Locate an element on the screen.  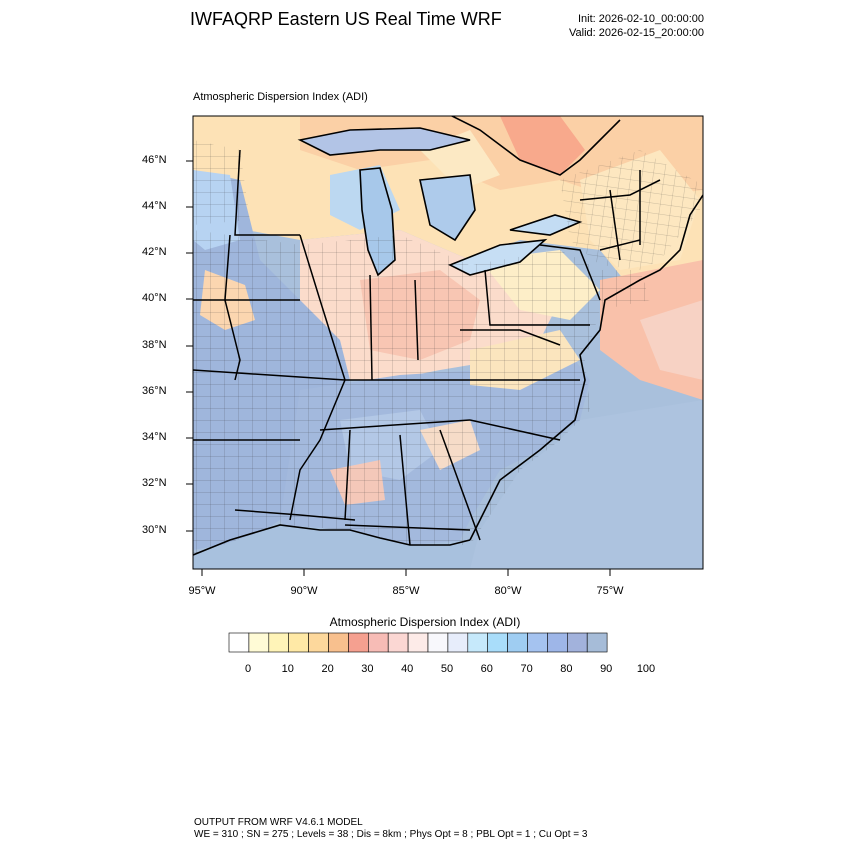
lat-label: 46°N is located at coordinates (154, 160).